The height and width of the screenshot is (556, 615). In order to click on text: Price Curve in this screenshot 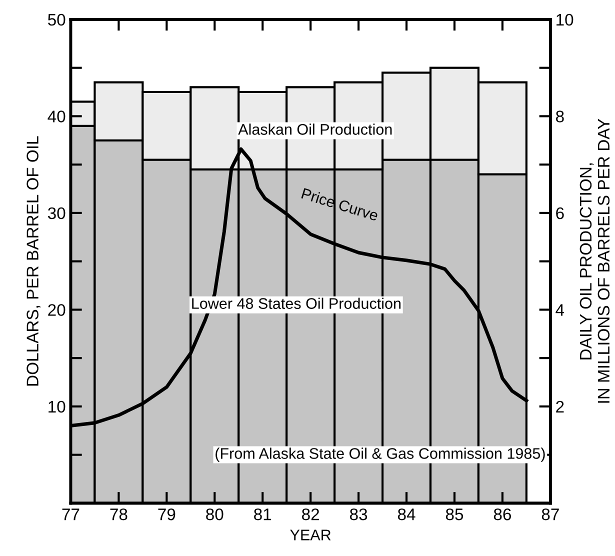, I will do `click(340, 205)`.